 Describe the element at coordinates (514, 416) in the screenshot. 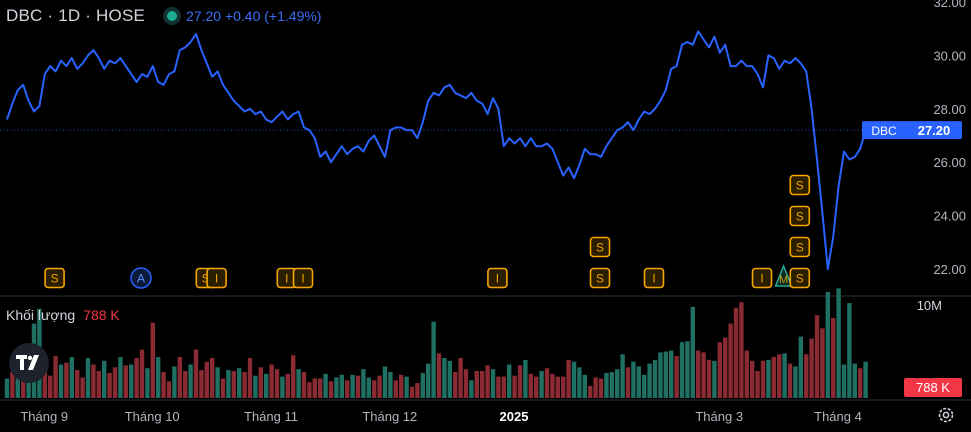

I see `time-axis-tick-label: 2025` at that location.